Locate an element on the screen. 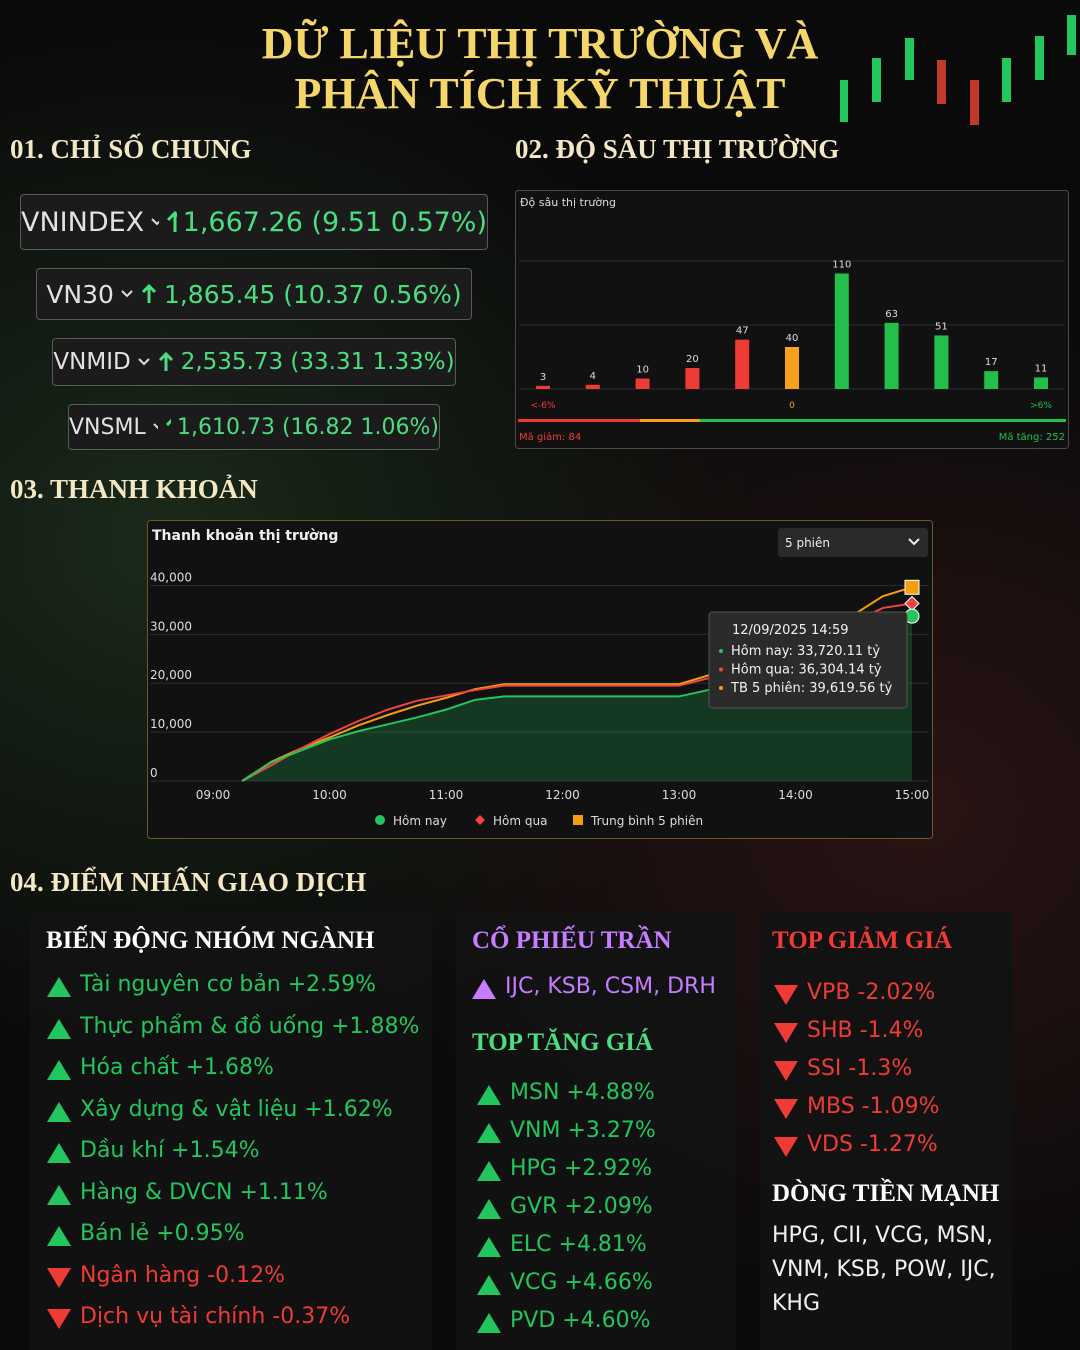  data-label: 11 is located at coordinates (1041, 368).